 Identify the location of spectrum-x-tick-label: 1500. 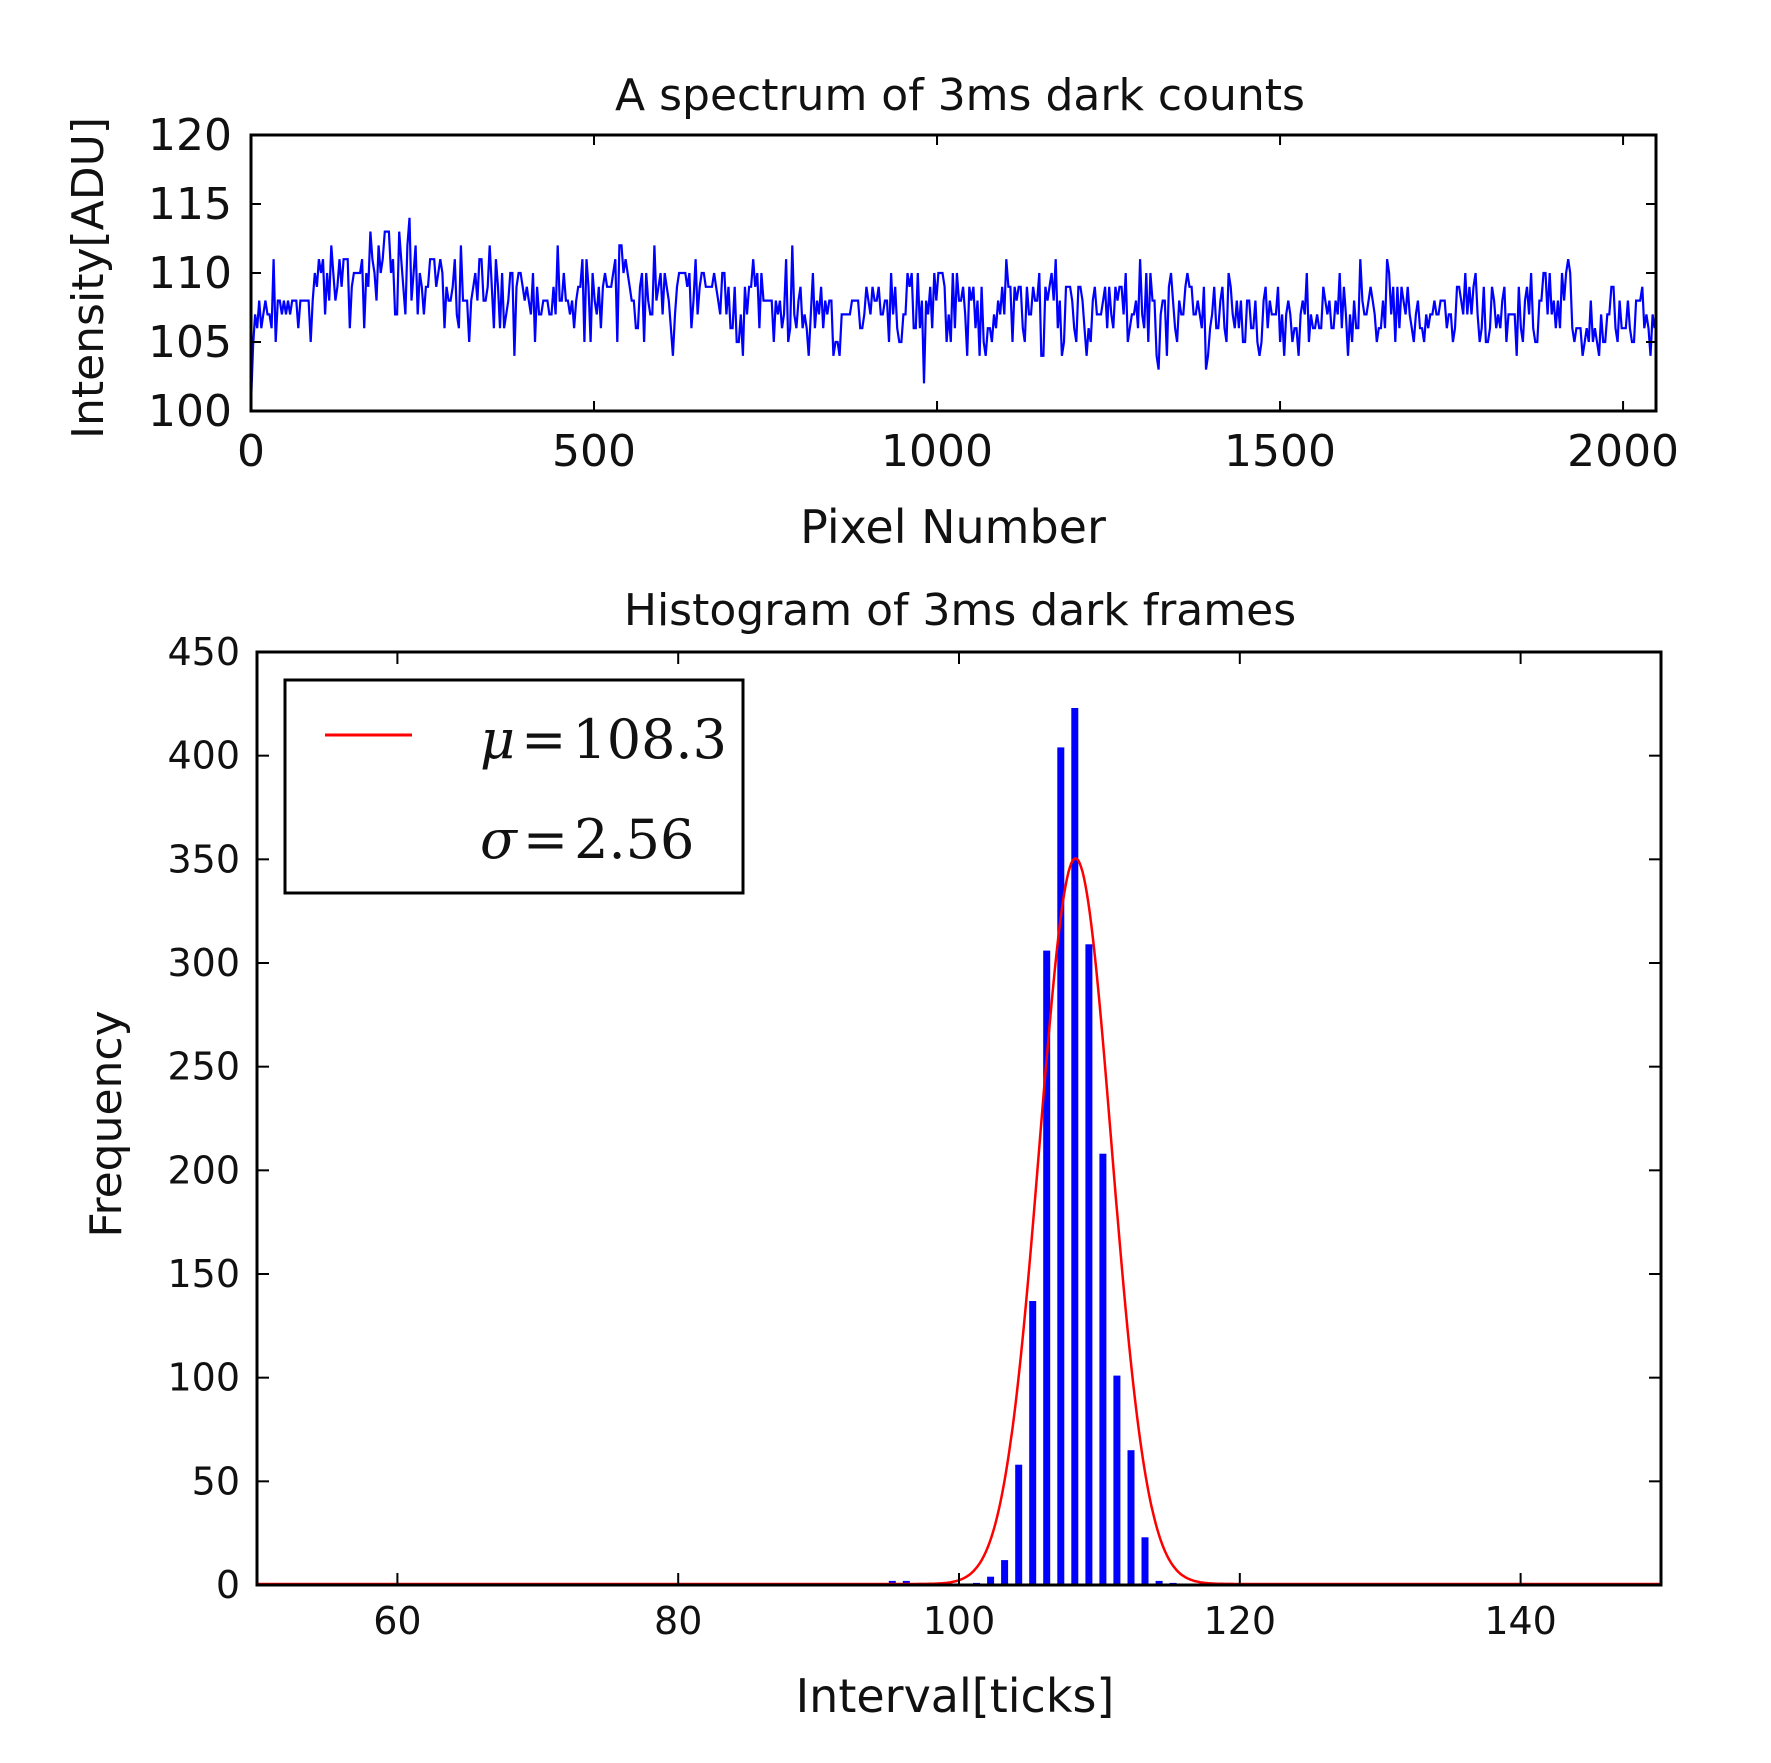
(1280, 451).